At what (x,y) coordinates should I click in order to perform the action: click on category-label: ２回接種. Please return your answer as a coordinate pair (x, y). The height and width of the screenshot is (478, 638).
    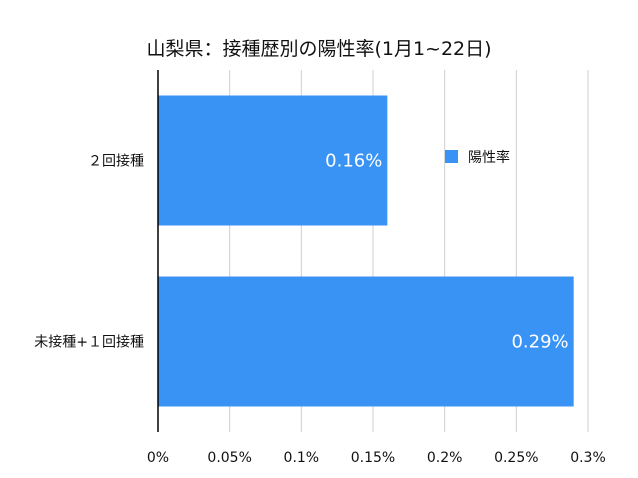
    Looking at the image, I should click on (116, 161).